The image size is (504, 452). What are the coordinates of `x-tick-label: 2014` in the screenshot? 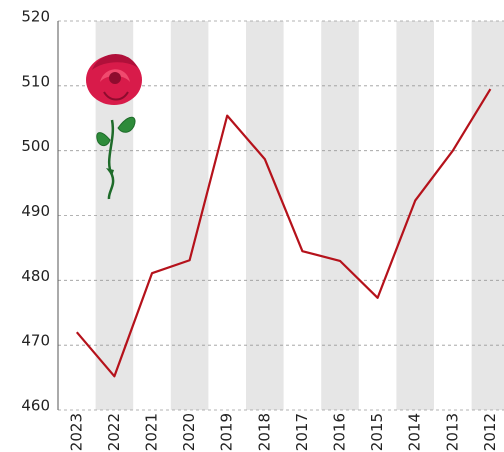 It's located at (415, 432).